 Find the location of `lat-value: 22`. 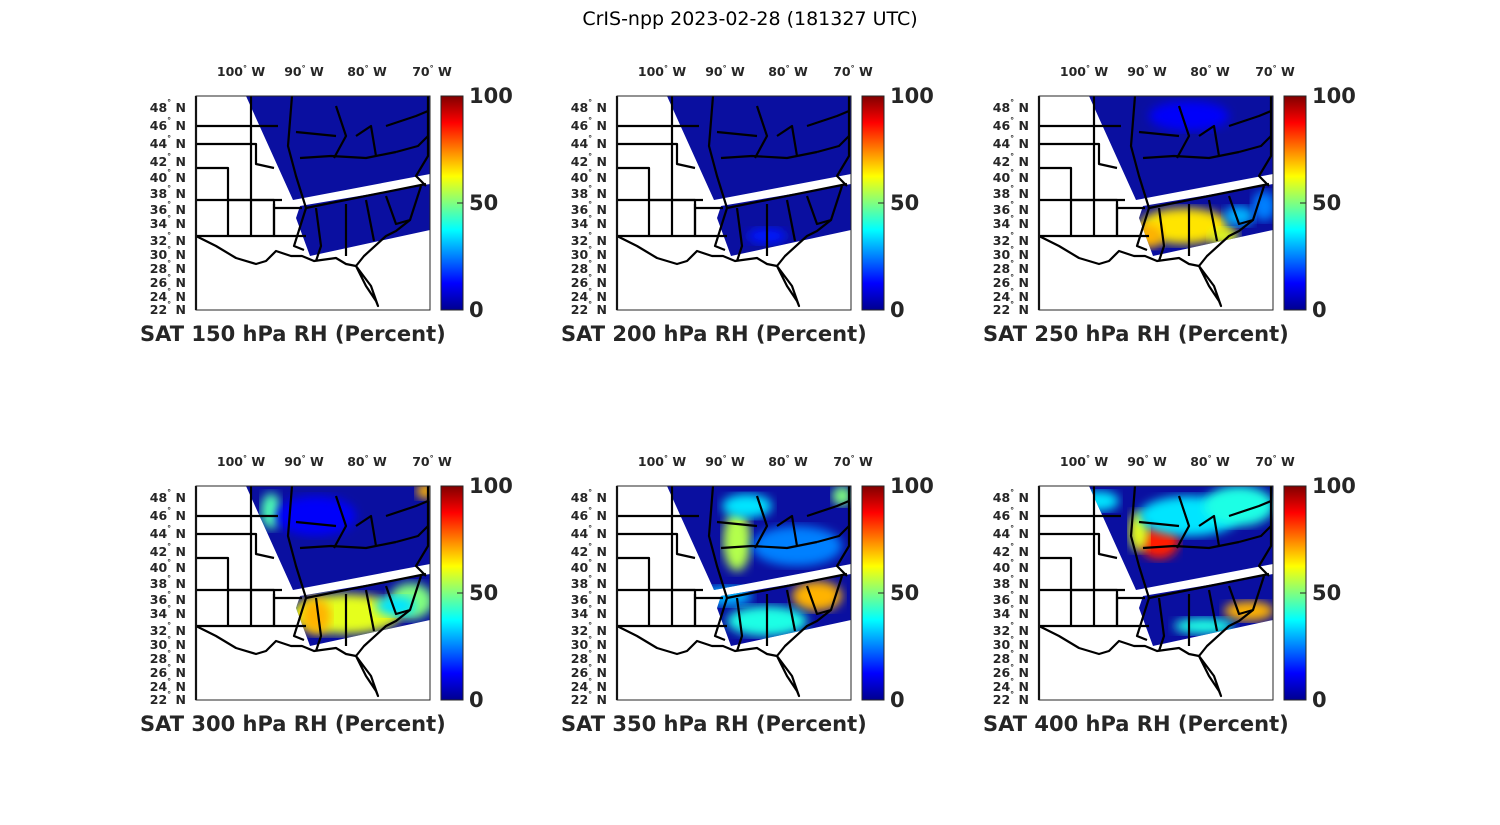

lat-value: 22 is located at coordinates (158, 309).